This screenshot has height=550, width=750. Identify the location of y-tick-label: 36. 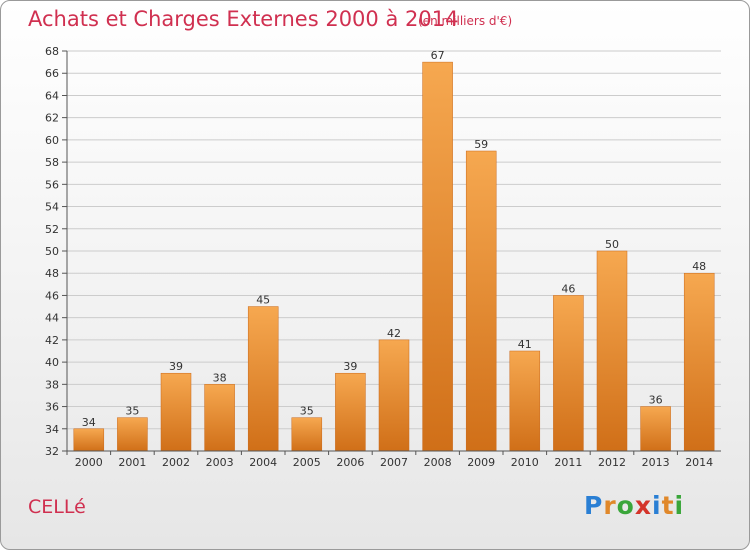
(52, 407).